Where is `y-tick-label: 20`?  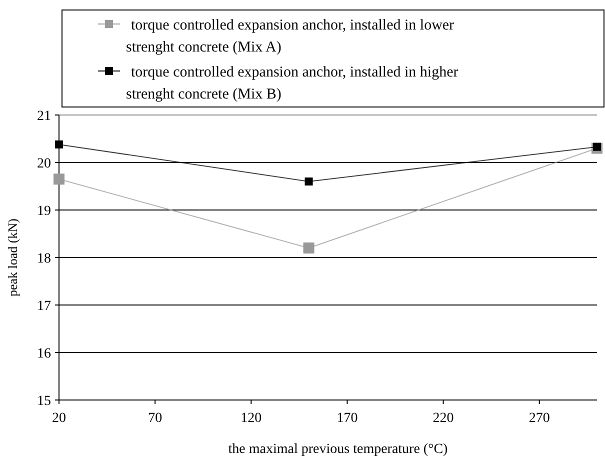
y-tick-label: 20 is located at coordinates (44, 164).